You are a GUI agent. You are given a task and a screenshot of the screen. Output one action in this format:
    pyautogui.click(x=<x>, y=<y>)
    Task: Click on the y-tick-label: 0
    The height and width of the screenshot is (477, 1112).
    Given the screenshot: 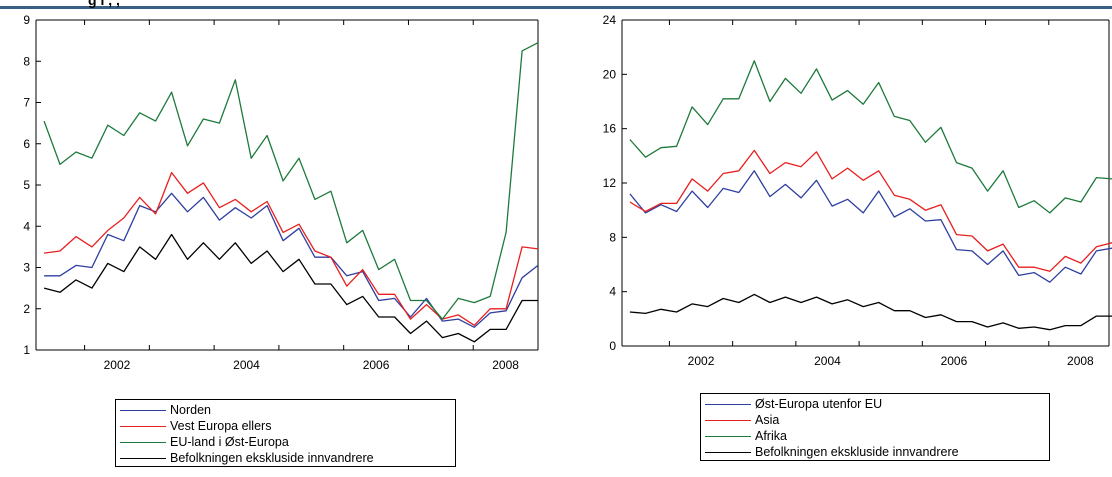 What is the action you would take?
    pyautogui.click(x=612, y=346)
    